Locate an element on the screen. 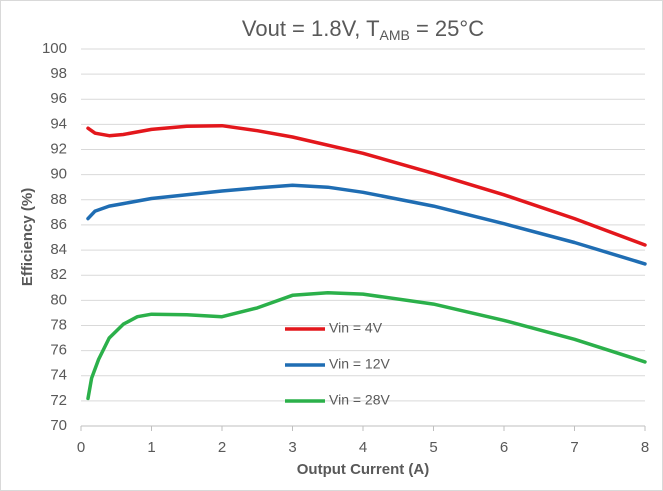 This screenshot has height=491, width=663. legend-label: Vin = 4V is located at coordinates (356, 328).